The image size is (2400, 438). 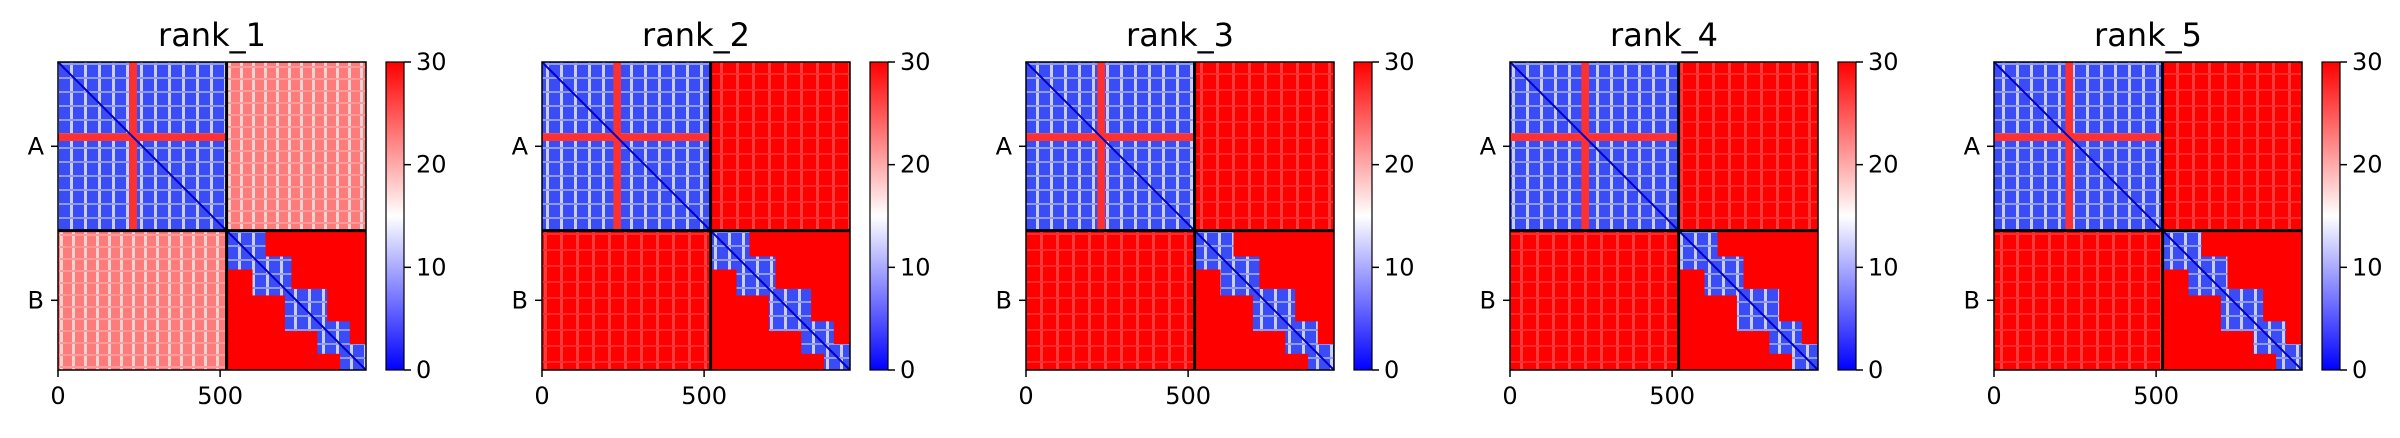 What do you see at coordinates (2148, 35) in the screenshot?
I see `panel-title: rank_5` at bounding box center [2148, 35].